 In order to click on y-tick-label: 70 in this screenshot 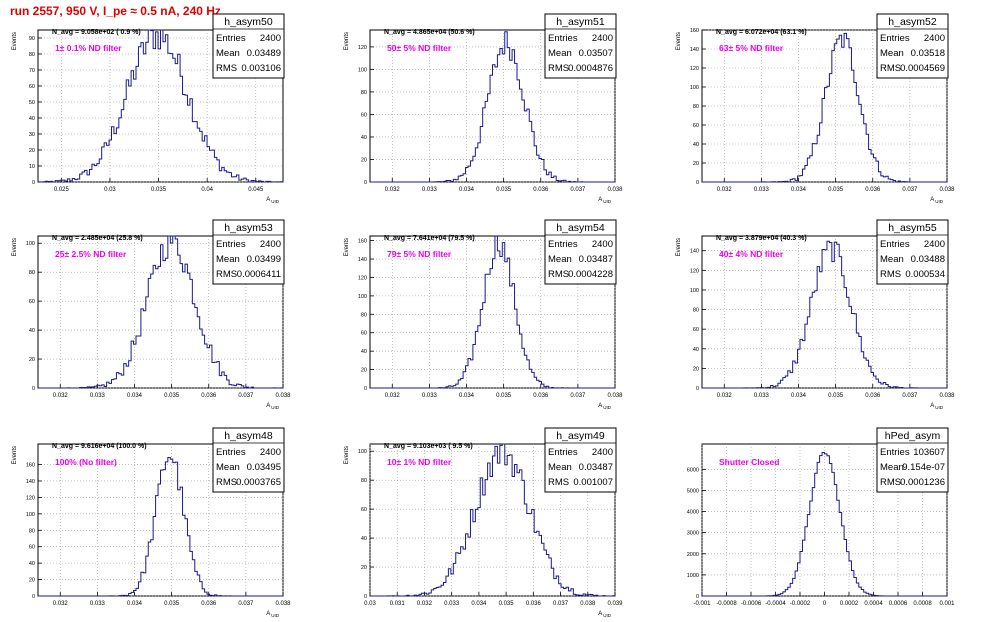, I will do `click(32, 71)`.